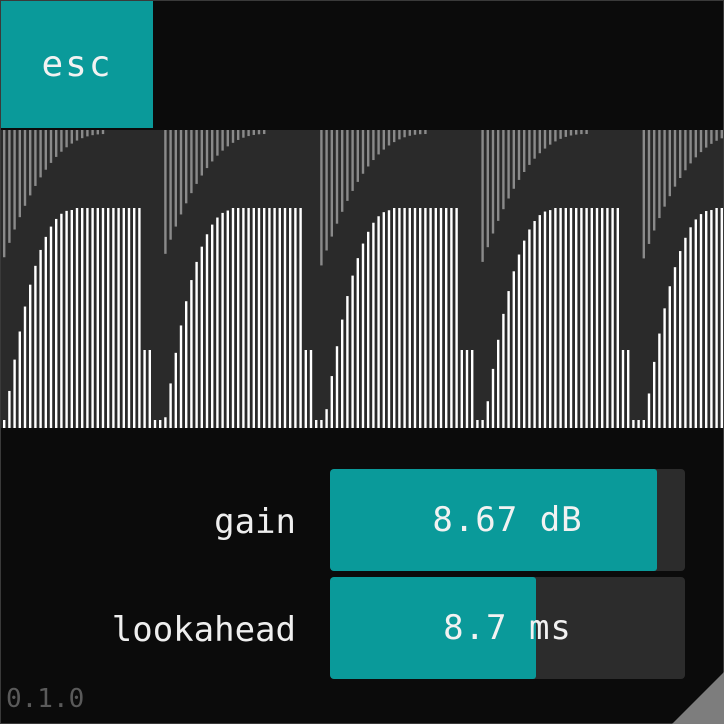 The height and width of the screenshot is (724, 724). Describe the element at coordinates (698, 698) in the screenshot. I see `resize-corner-icon` at that location.